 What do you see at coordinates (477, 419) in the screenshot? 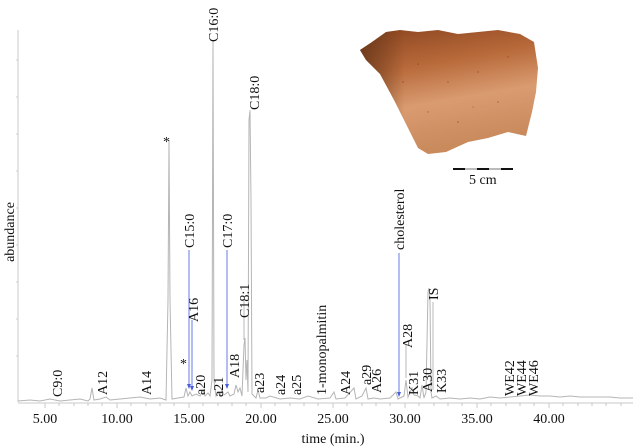
I see `x-tick-35: 35.00` at bounding box center [477, 419].